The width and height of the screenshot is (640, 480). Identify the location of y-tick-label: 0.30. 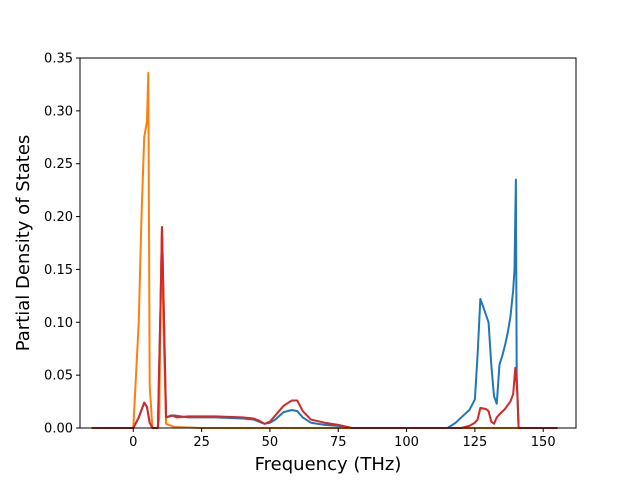
(58, 111).